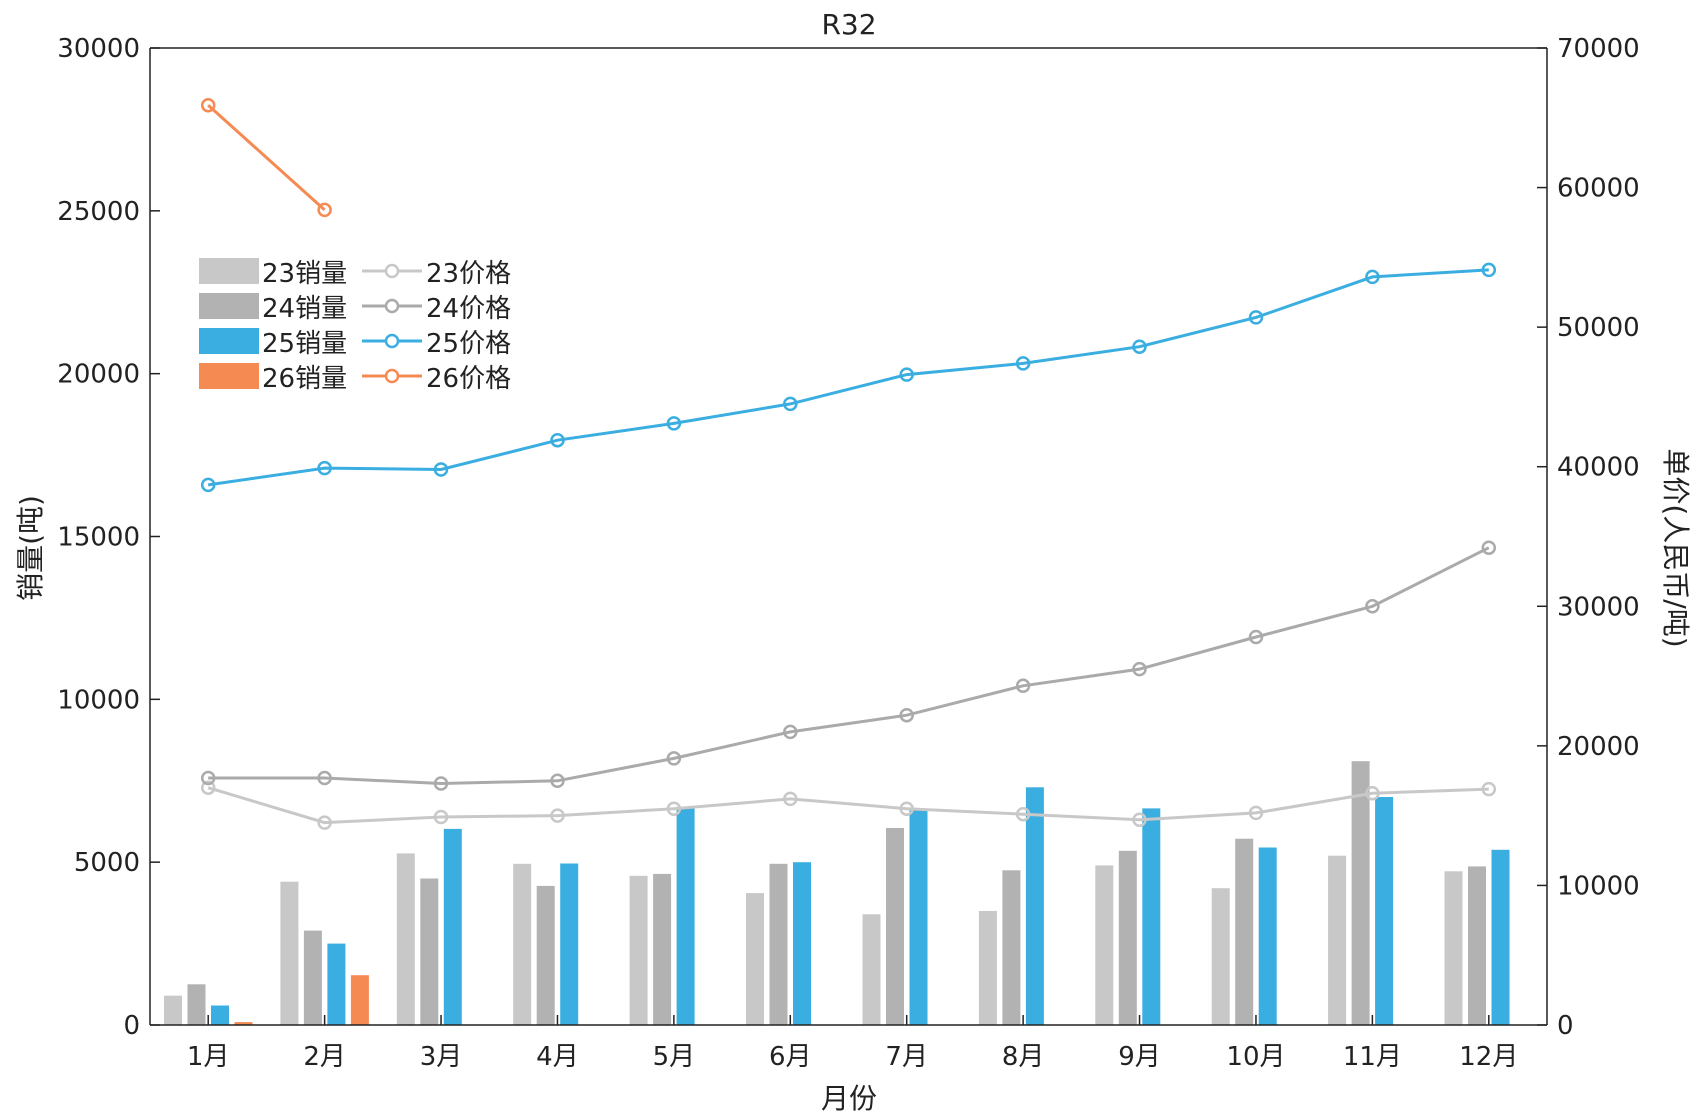  I want to click on point-23价格-5月, so click(674, 808).